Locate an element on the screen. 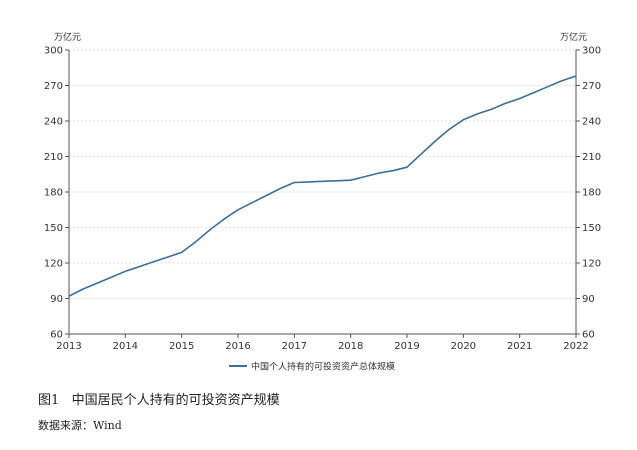  x-tick-label: 2022 is located at coordinates (575, 346).